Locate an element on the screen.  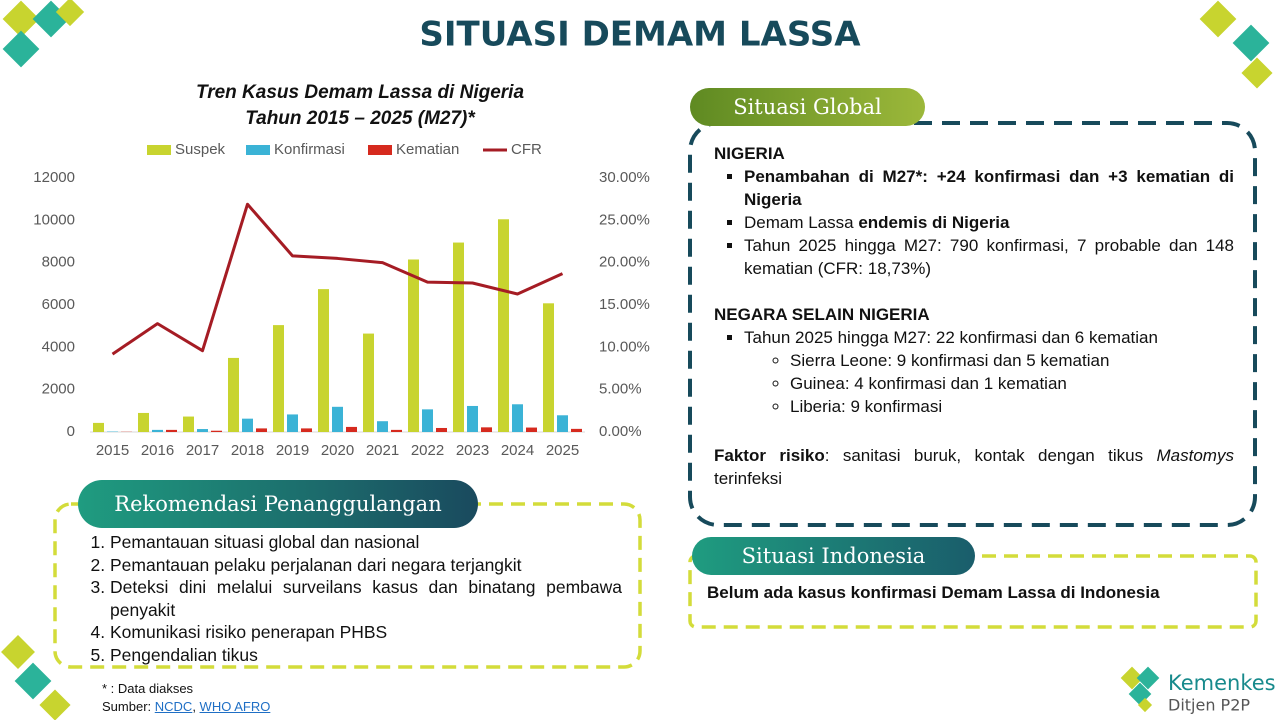
others-subitem: Guinea: 4 konfirmasi dan 1 kematian is located at coordinates (1012, 383).